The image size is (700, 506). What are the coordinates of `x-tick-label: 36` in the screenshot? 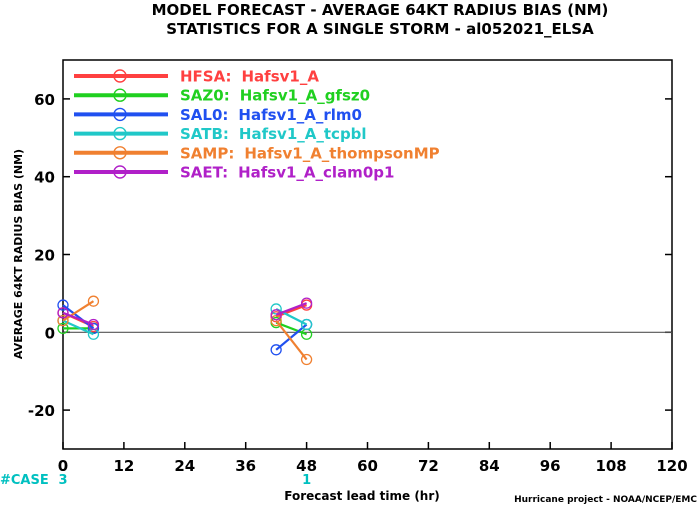 It's located at (245, 466).